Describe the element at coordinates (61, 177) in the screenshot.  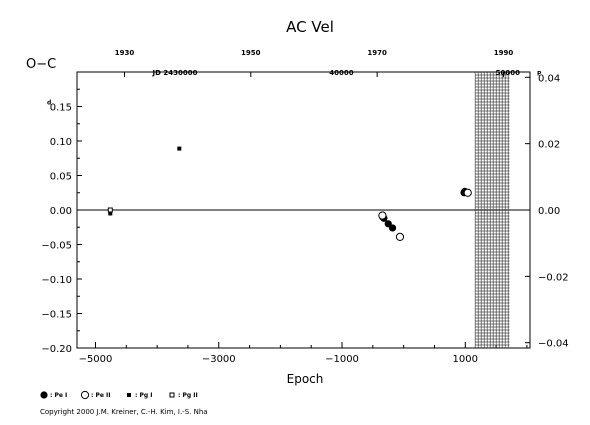
I see `y-tick-label: 0.05` at that location.